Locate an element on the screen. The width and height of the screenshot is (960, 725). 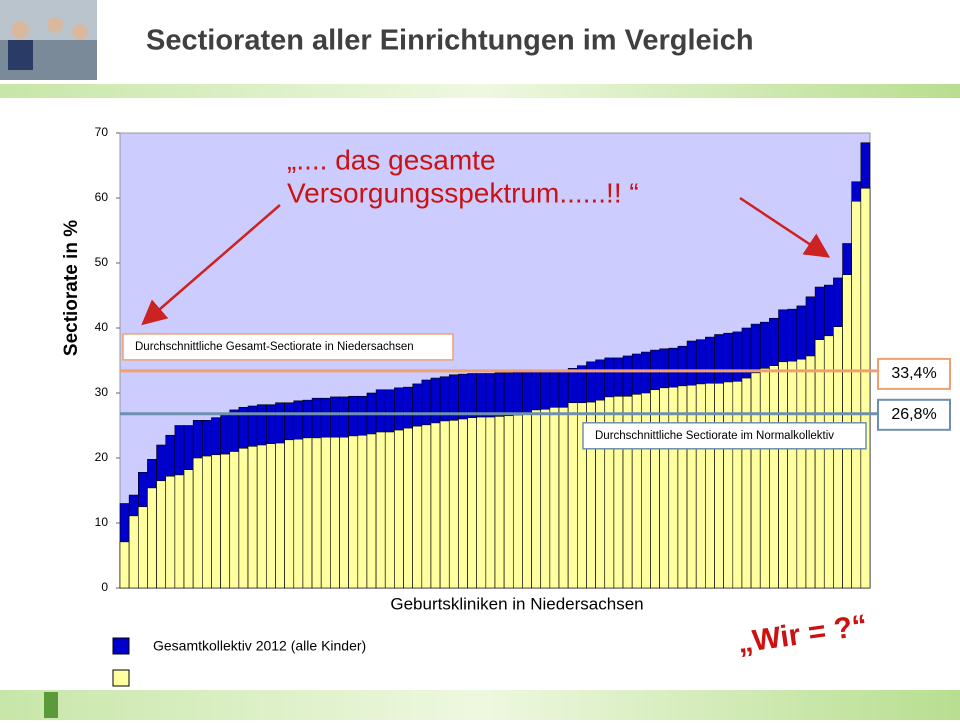
x-axis-label: Geburtskliniken in Niedersachsen is located at coordinates (516, 603).